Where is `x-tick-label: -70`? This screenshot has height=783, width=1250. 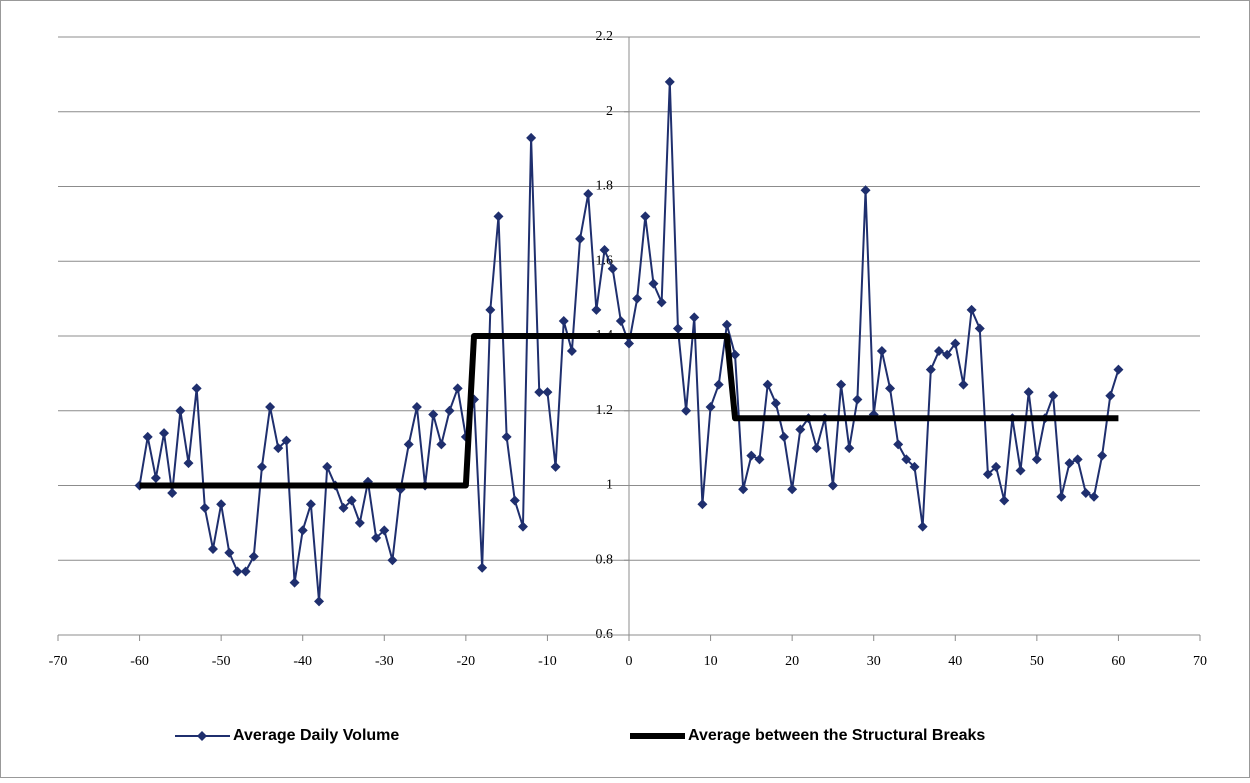 x-tick-label: -70 is located at coordinates (58, 661).